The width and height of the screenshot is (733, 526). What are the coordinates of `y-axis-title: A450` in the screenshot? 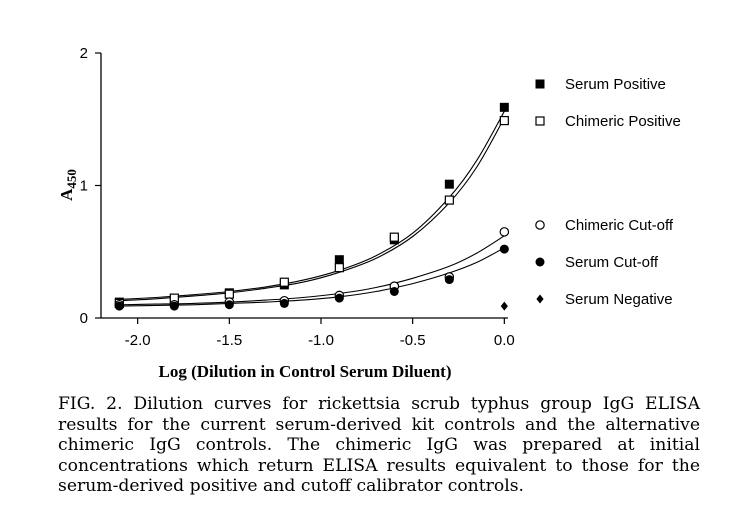 It's located at (68, 185).